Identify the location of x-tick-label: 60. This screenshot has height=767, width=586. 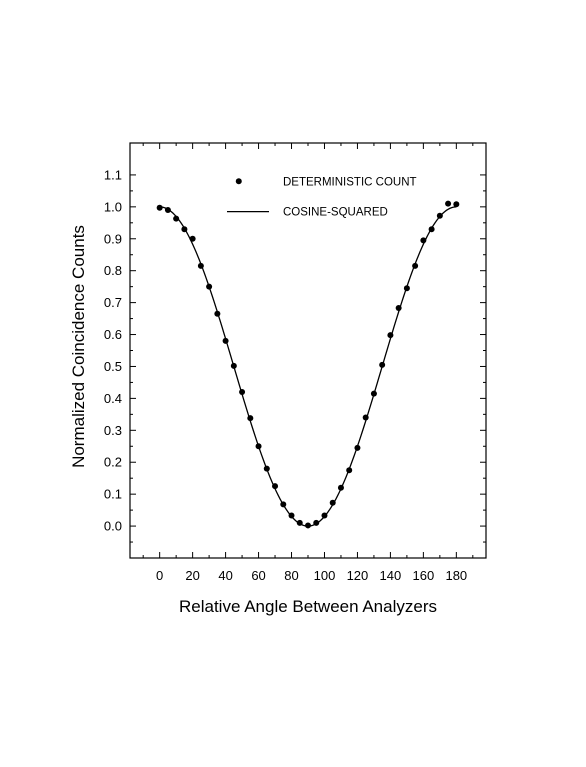
(258, 575).